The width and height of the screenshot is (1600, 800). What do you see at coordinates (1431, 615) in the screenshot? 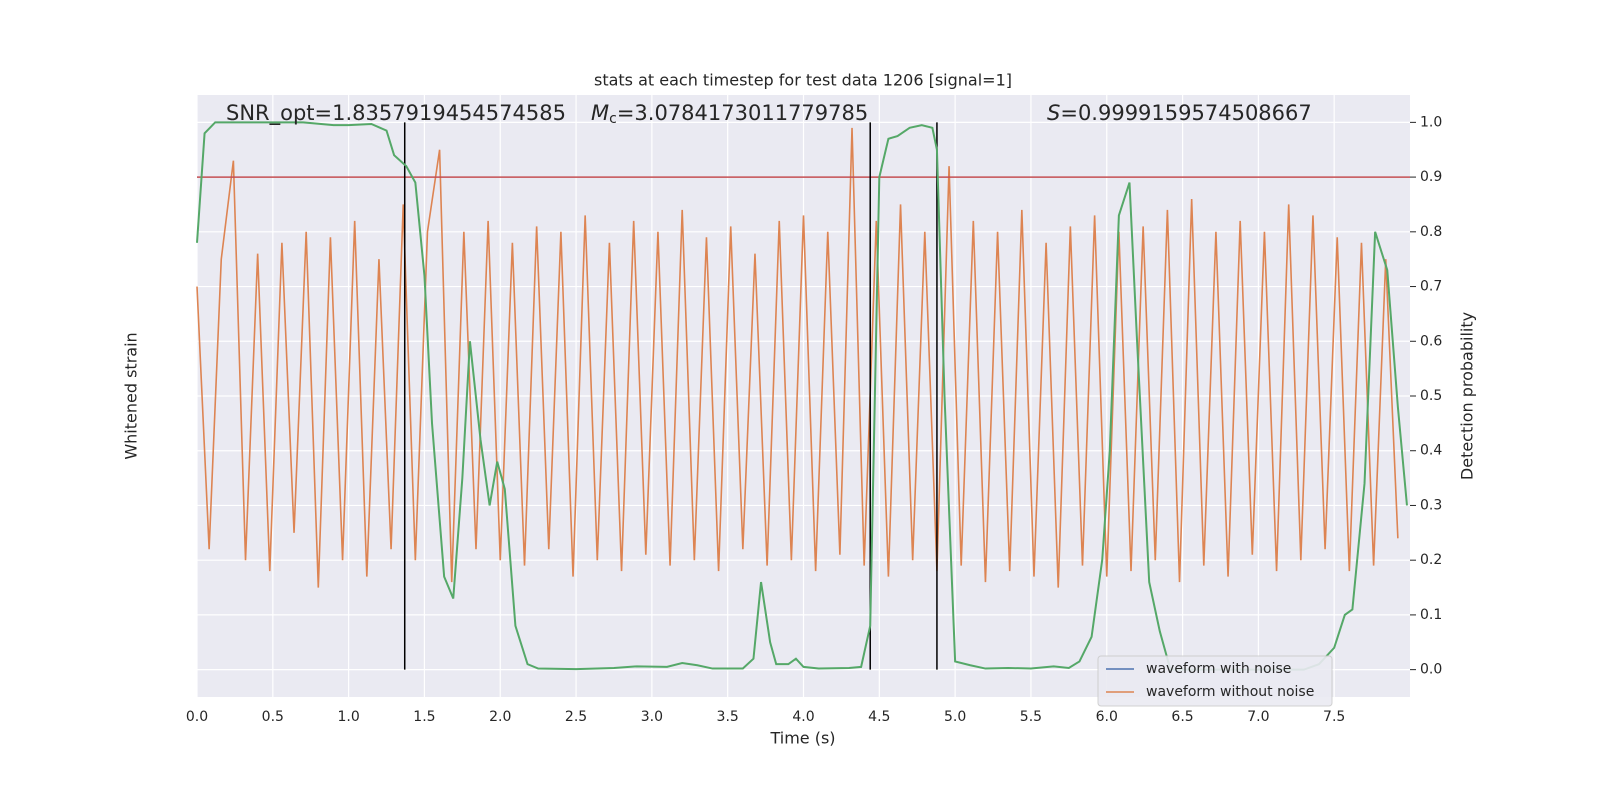
I see `y2-tick-label: 0.1` at bounding box center [1431, 615].